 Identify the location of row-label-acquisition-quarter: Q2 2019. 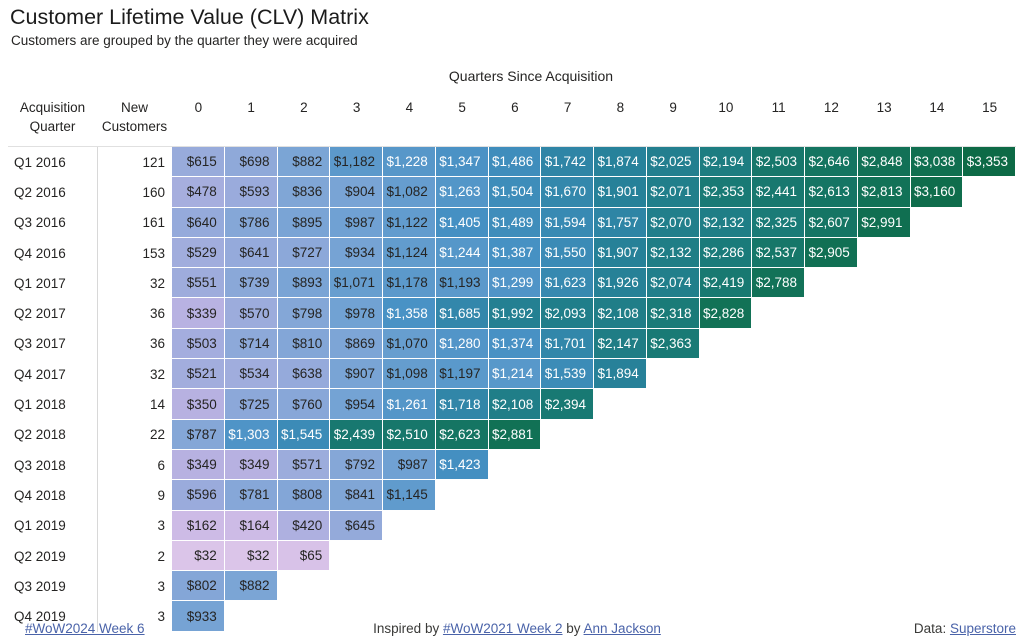
(40, 556).